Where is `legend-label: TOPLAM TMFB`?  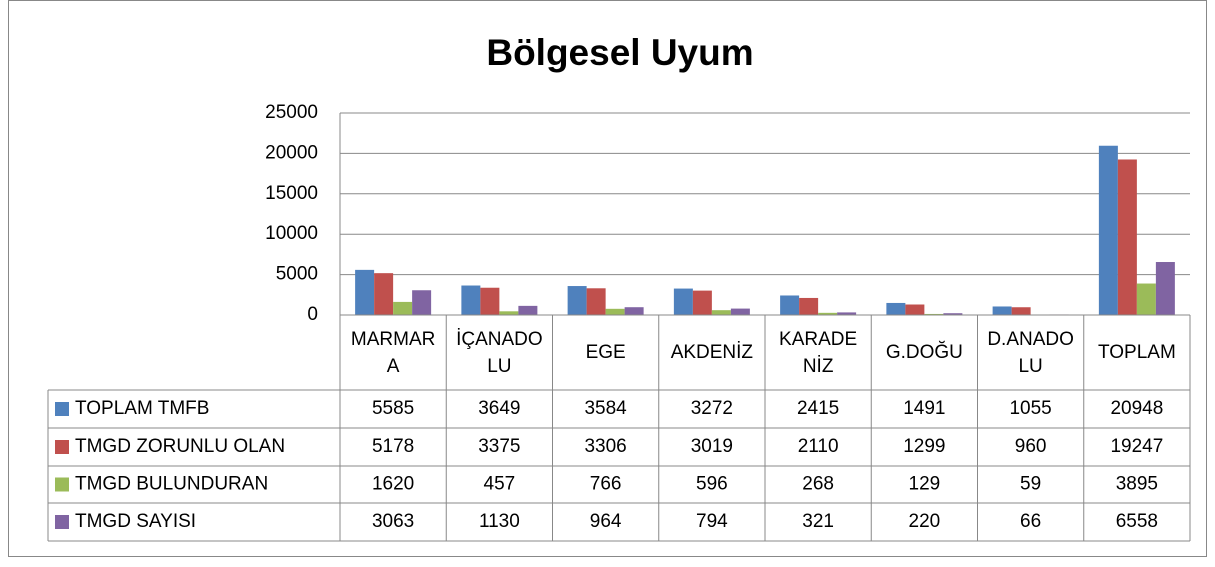 legend-label: TOPLAM TMFB is located at coordinates (142, 408).